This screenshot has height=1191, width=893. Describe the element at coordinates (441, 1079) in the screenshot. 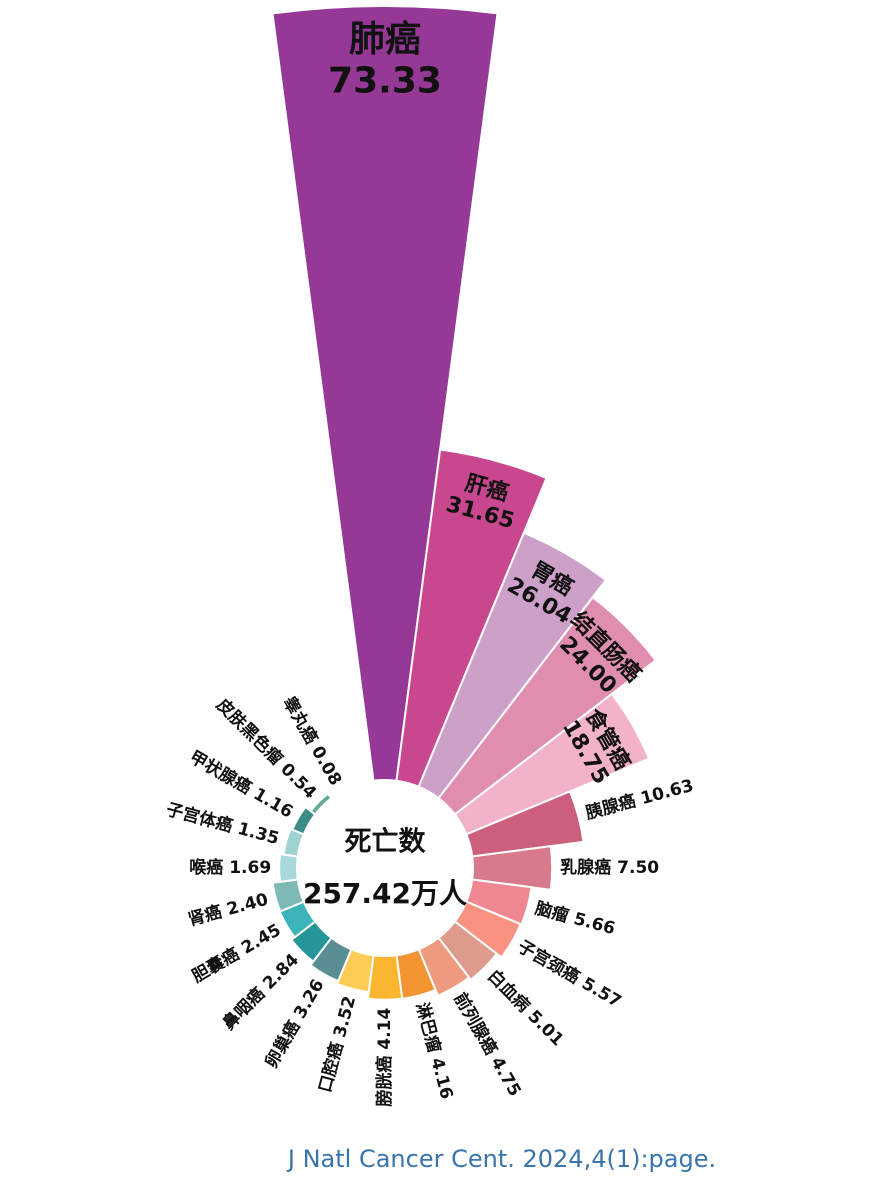

I see `value-label: 4.16` at that location.